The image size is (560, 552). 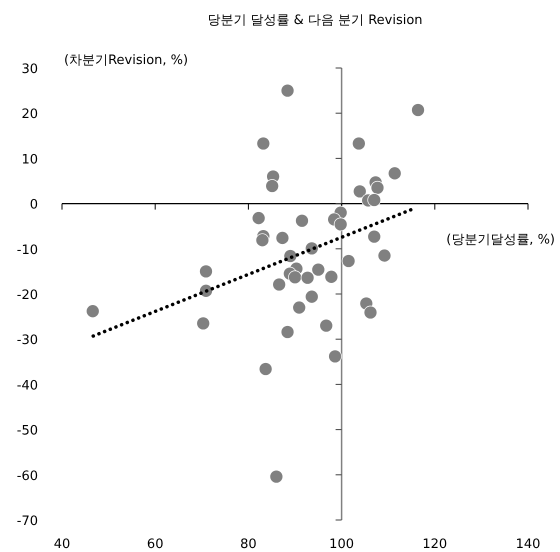 I want to click on y-tick-label: -50, so click(x=27, y=431).